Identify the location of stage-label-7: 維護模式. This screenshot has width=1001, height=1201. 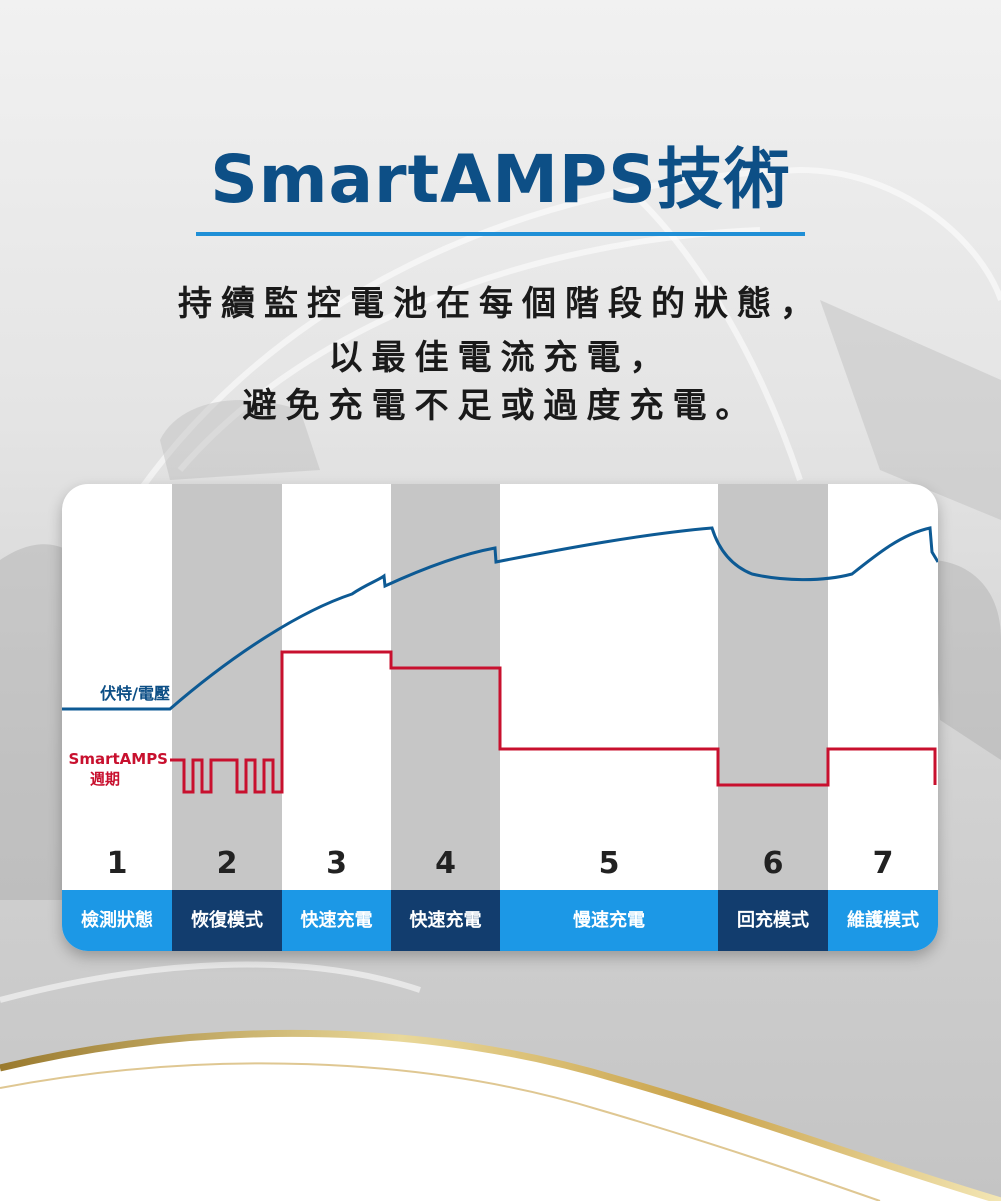
(883, 920).